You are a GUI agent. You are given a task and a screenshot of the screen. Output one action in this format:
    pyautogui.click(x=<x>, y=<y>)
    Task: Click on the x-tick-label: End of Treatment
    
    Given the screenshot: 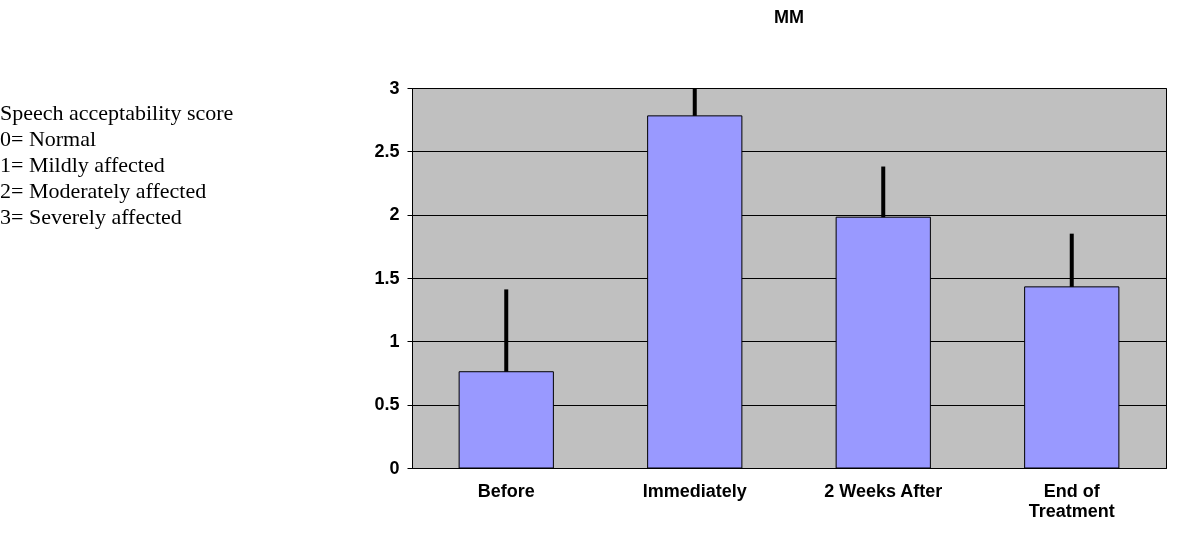 What is the action you would take?
    pyautogui.click(x=1071, y=500)
    